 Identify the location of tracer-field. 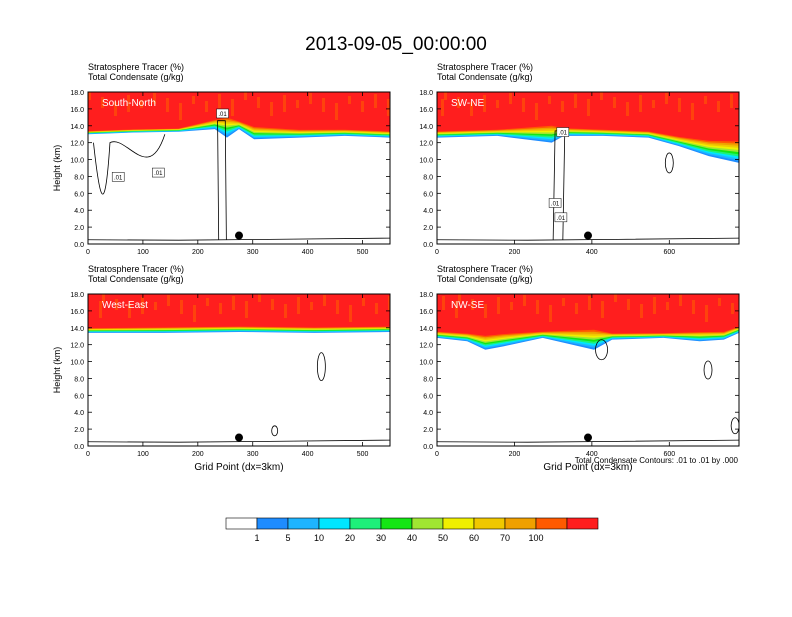
(588, 322).